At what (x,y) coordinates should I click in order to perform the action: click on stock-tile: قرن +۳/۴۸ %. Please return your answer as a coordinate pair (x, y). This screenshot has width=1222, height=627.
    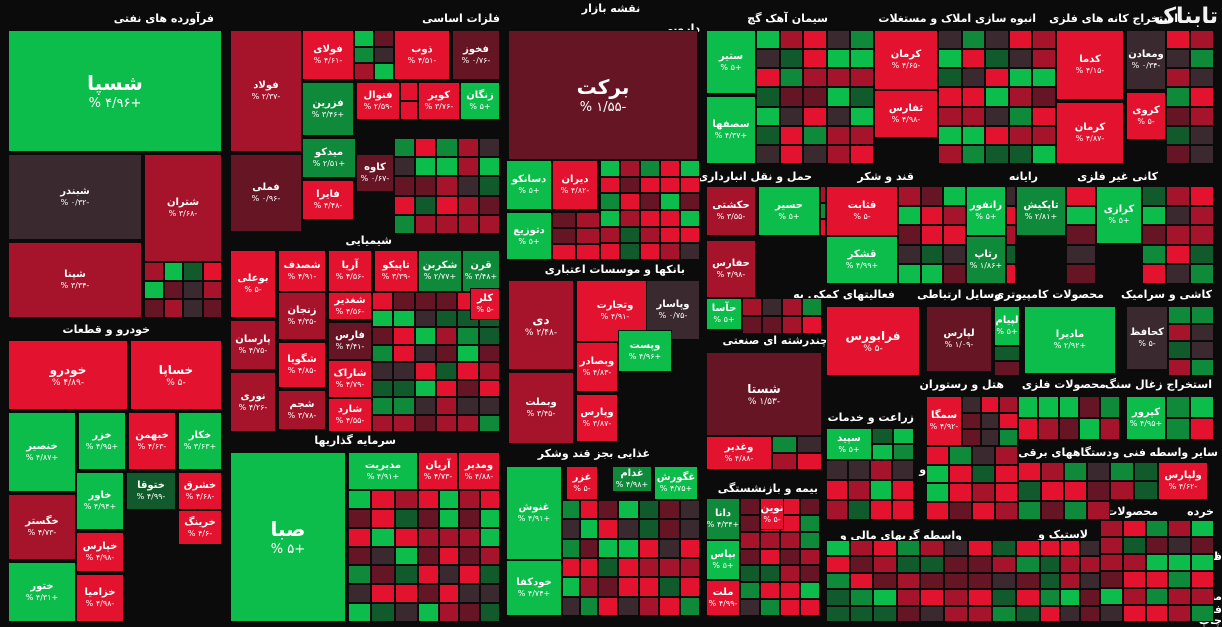
    Looking at the image, I should click on (481, 271).